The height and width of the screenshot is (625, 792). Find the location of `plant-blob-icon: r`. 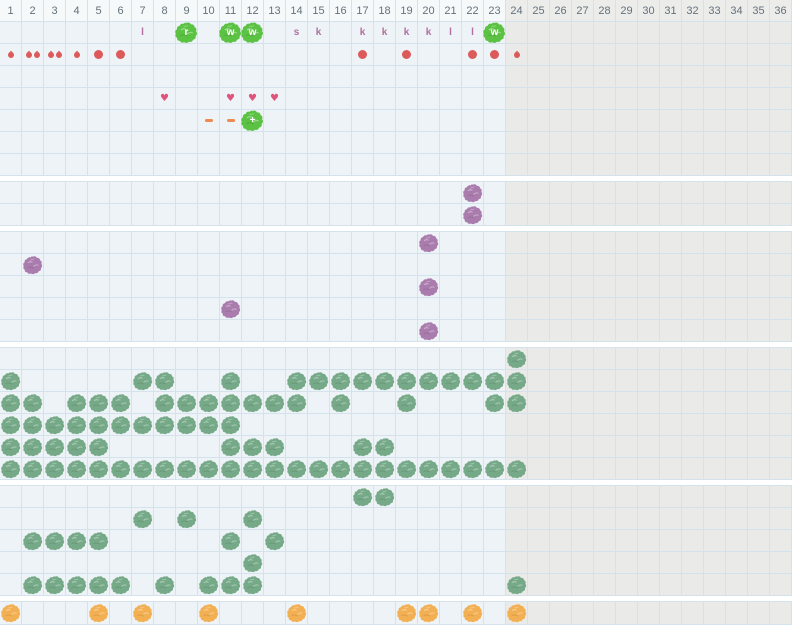

plant-blob-icon: r is located at coordinates (186, 32).